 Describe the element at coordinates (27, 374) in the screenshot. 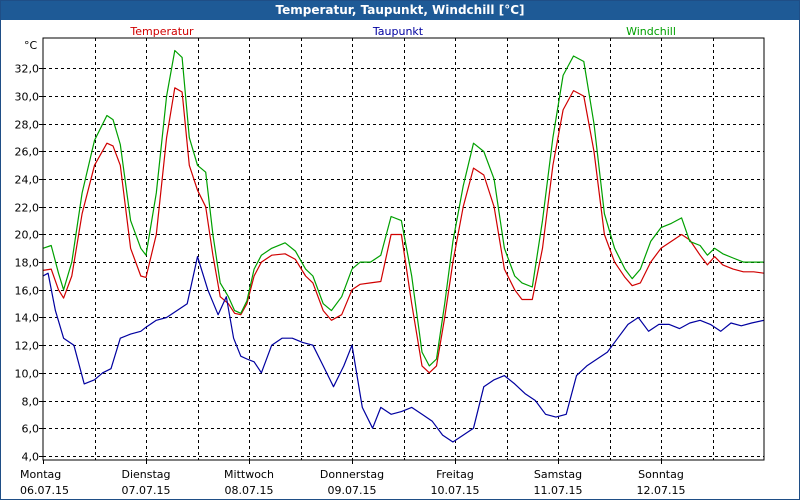

I see `y-tick-label: 10,0` at that location.